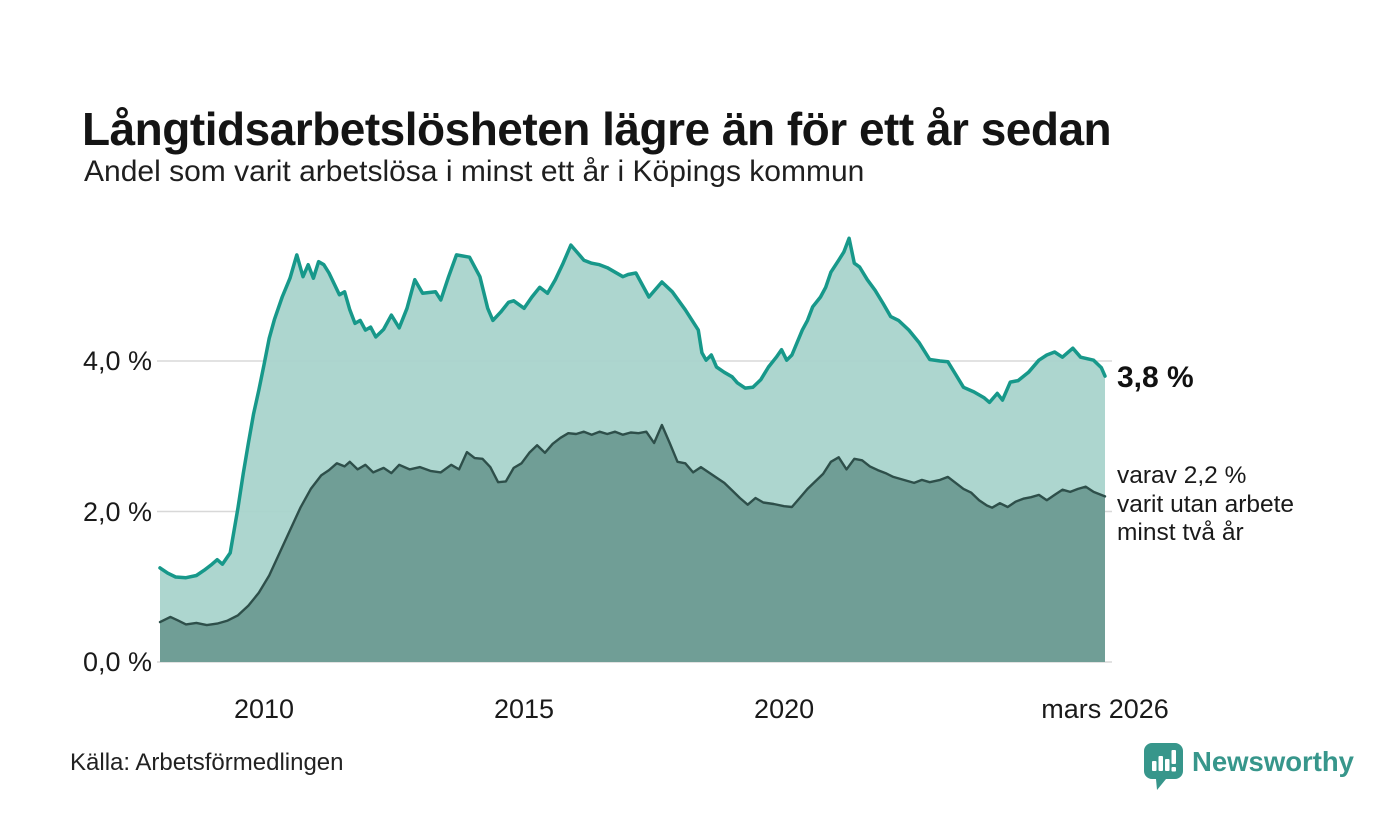  Describe the element at coordinates (1273, 761) in the screenshot. I see `newsworthy-logo-text: Newsworthy` at that location.